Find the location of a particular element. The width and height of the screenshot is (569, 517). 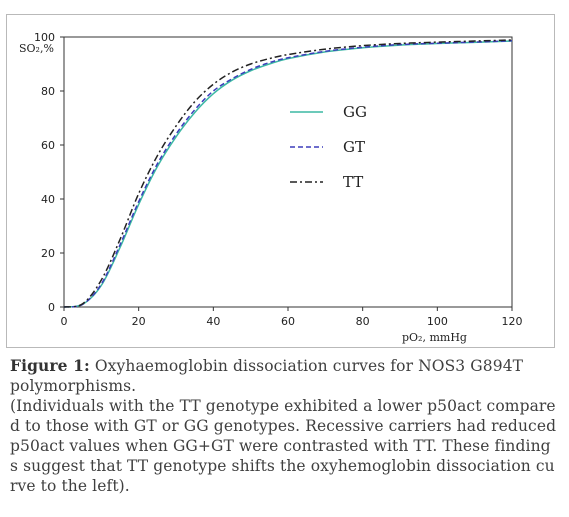

x-tick-label: 0 is located at coordinates (64, 321).